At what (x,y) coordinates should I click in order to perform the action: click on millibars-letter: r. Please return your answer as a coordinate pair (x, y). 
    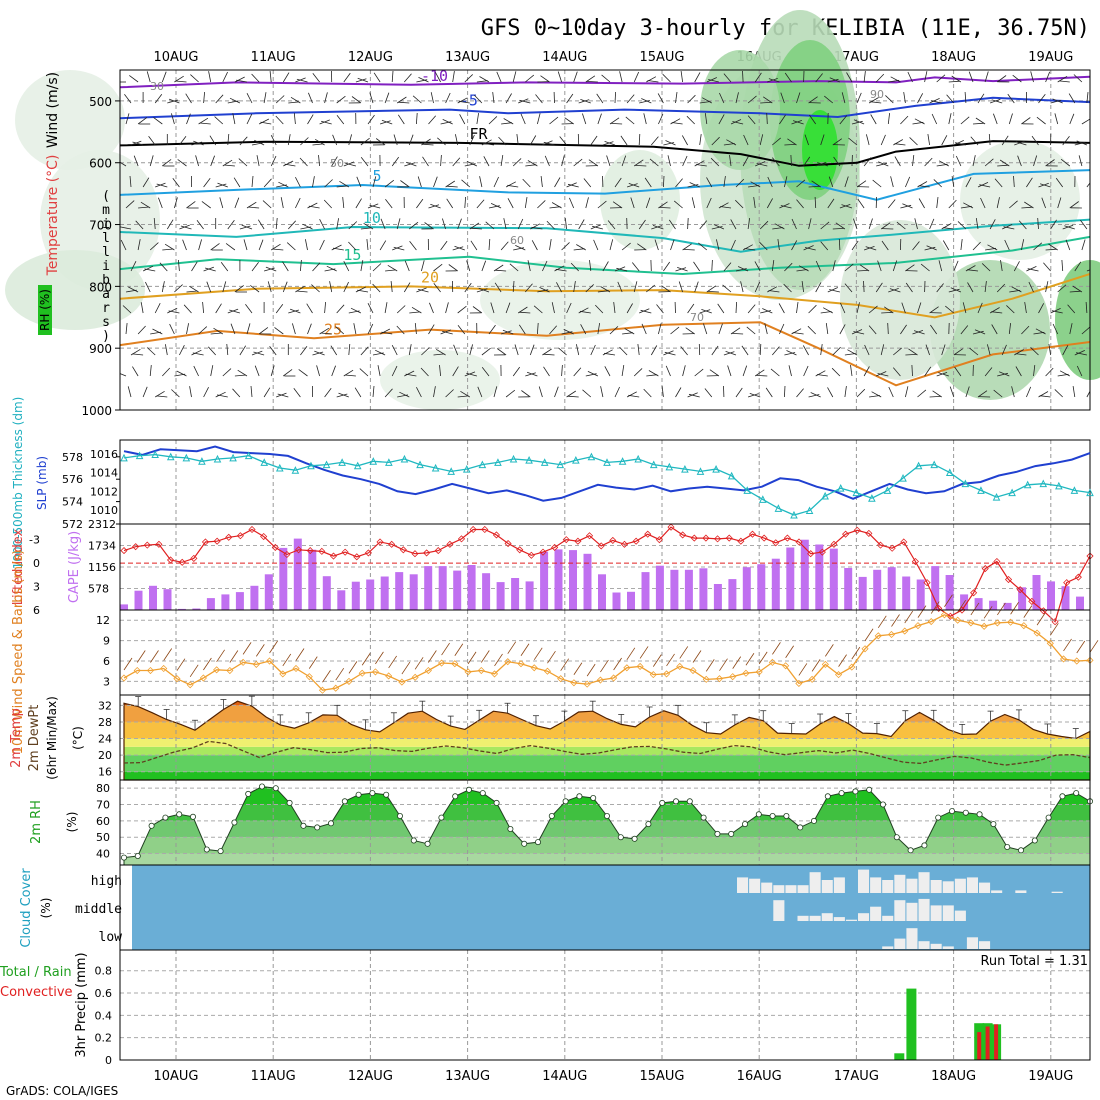
    Looking at the image, I should click on (106, 308).